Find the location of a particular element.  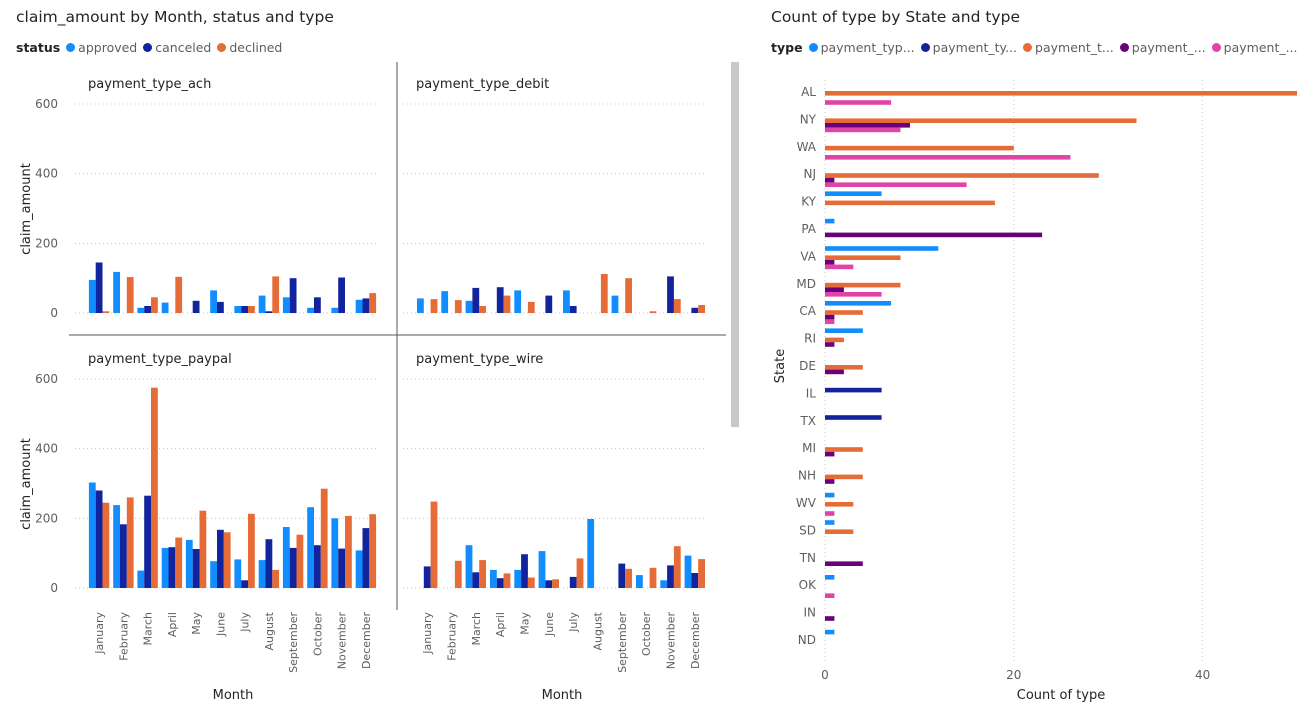

bar-va-type5 is located at coordinates (839, 267).